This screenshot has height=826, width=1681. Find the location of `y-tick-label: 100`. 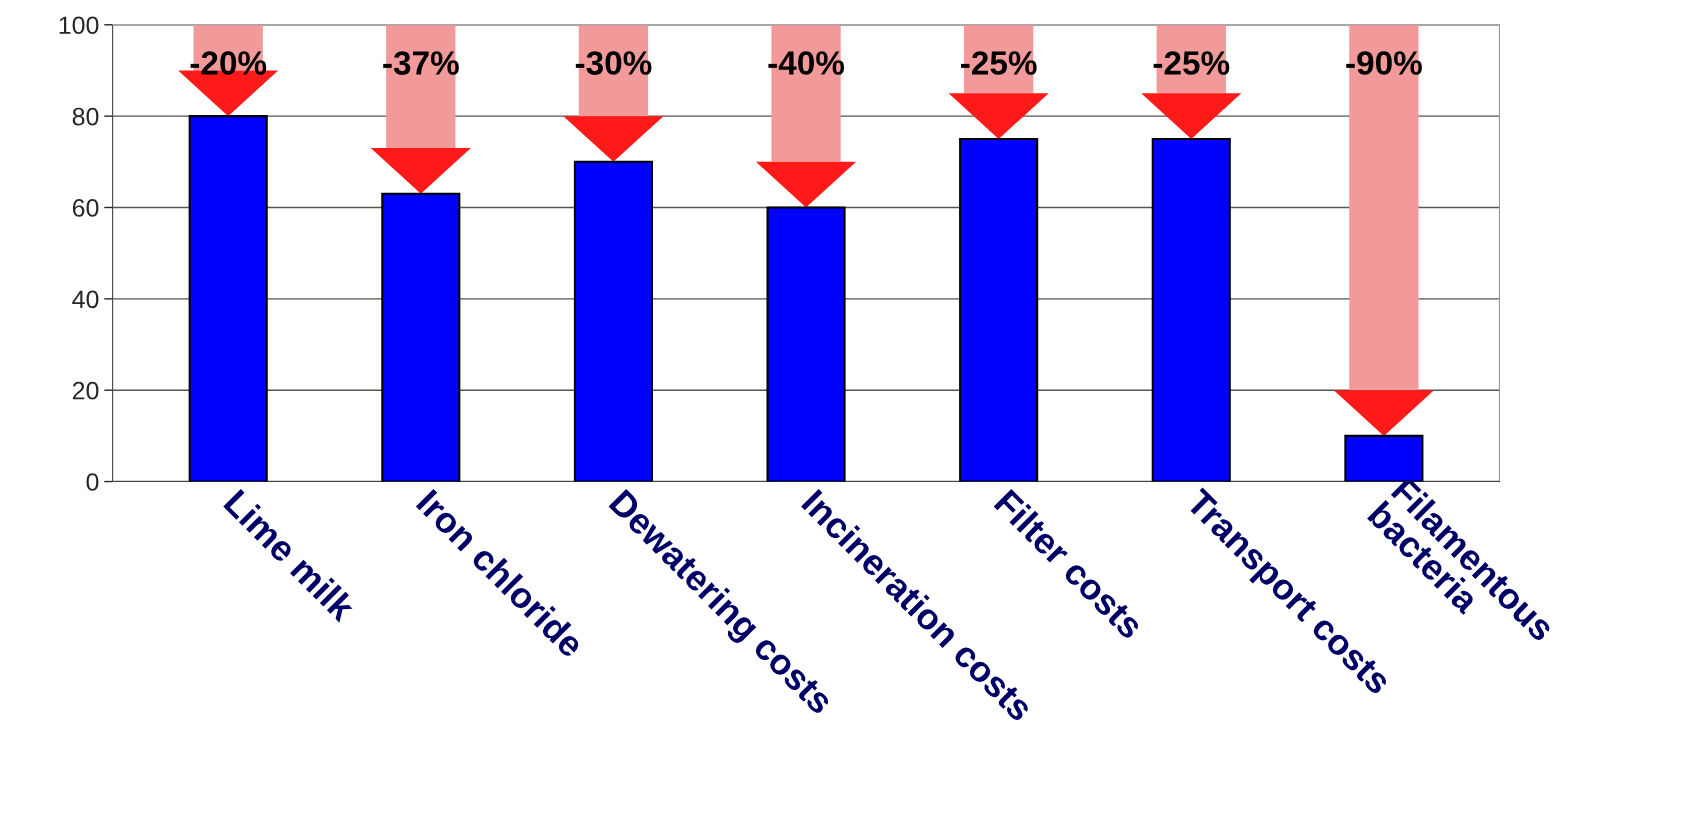

y-tick-label: 100 is located at coordinates (79, 25).